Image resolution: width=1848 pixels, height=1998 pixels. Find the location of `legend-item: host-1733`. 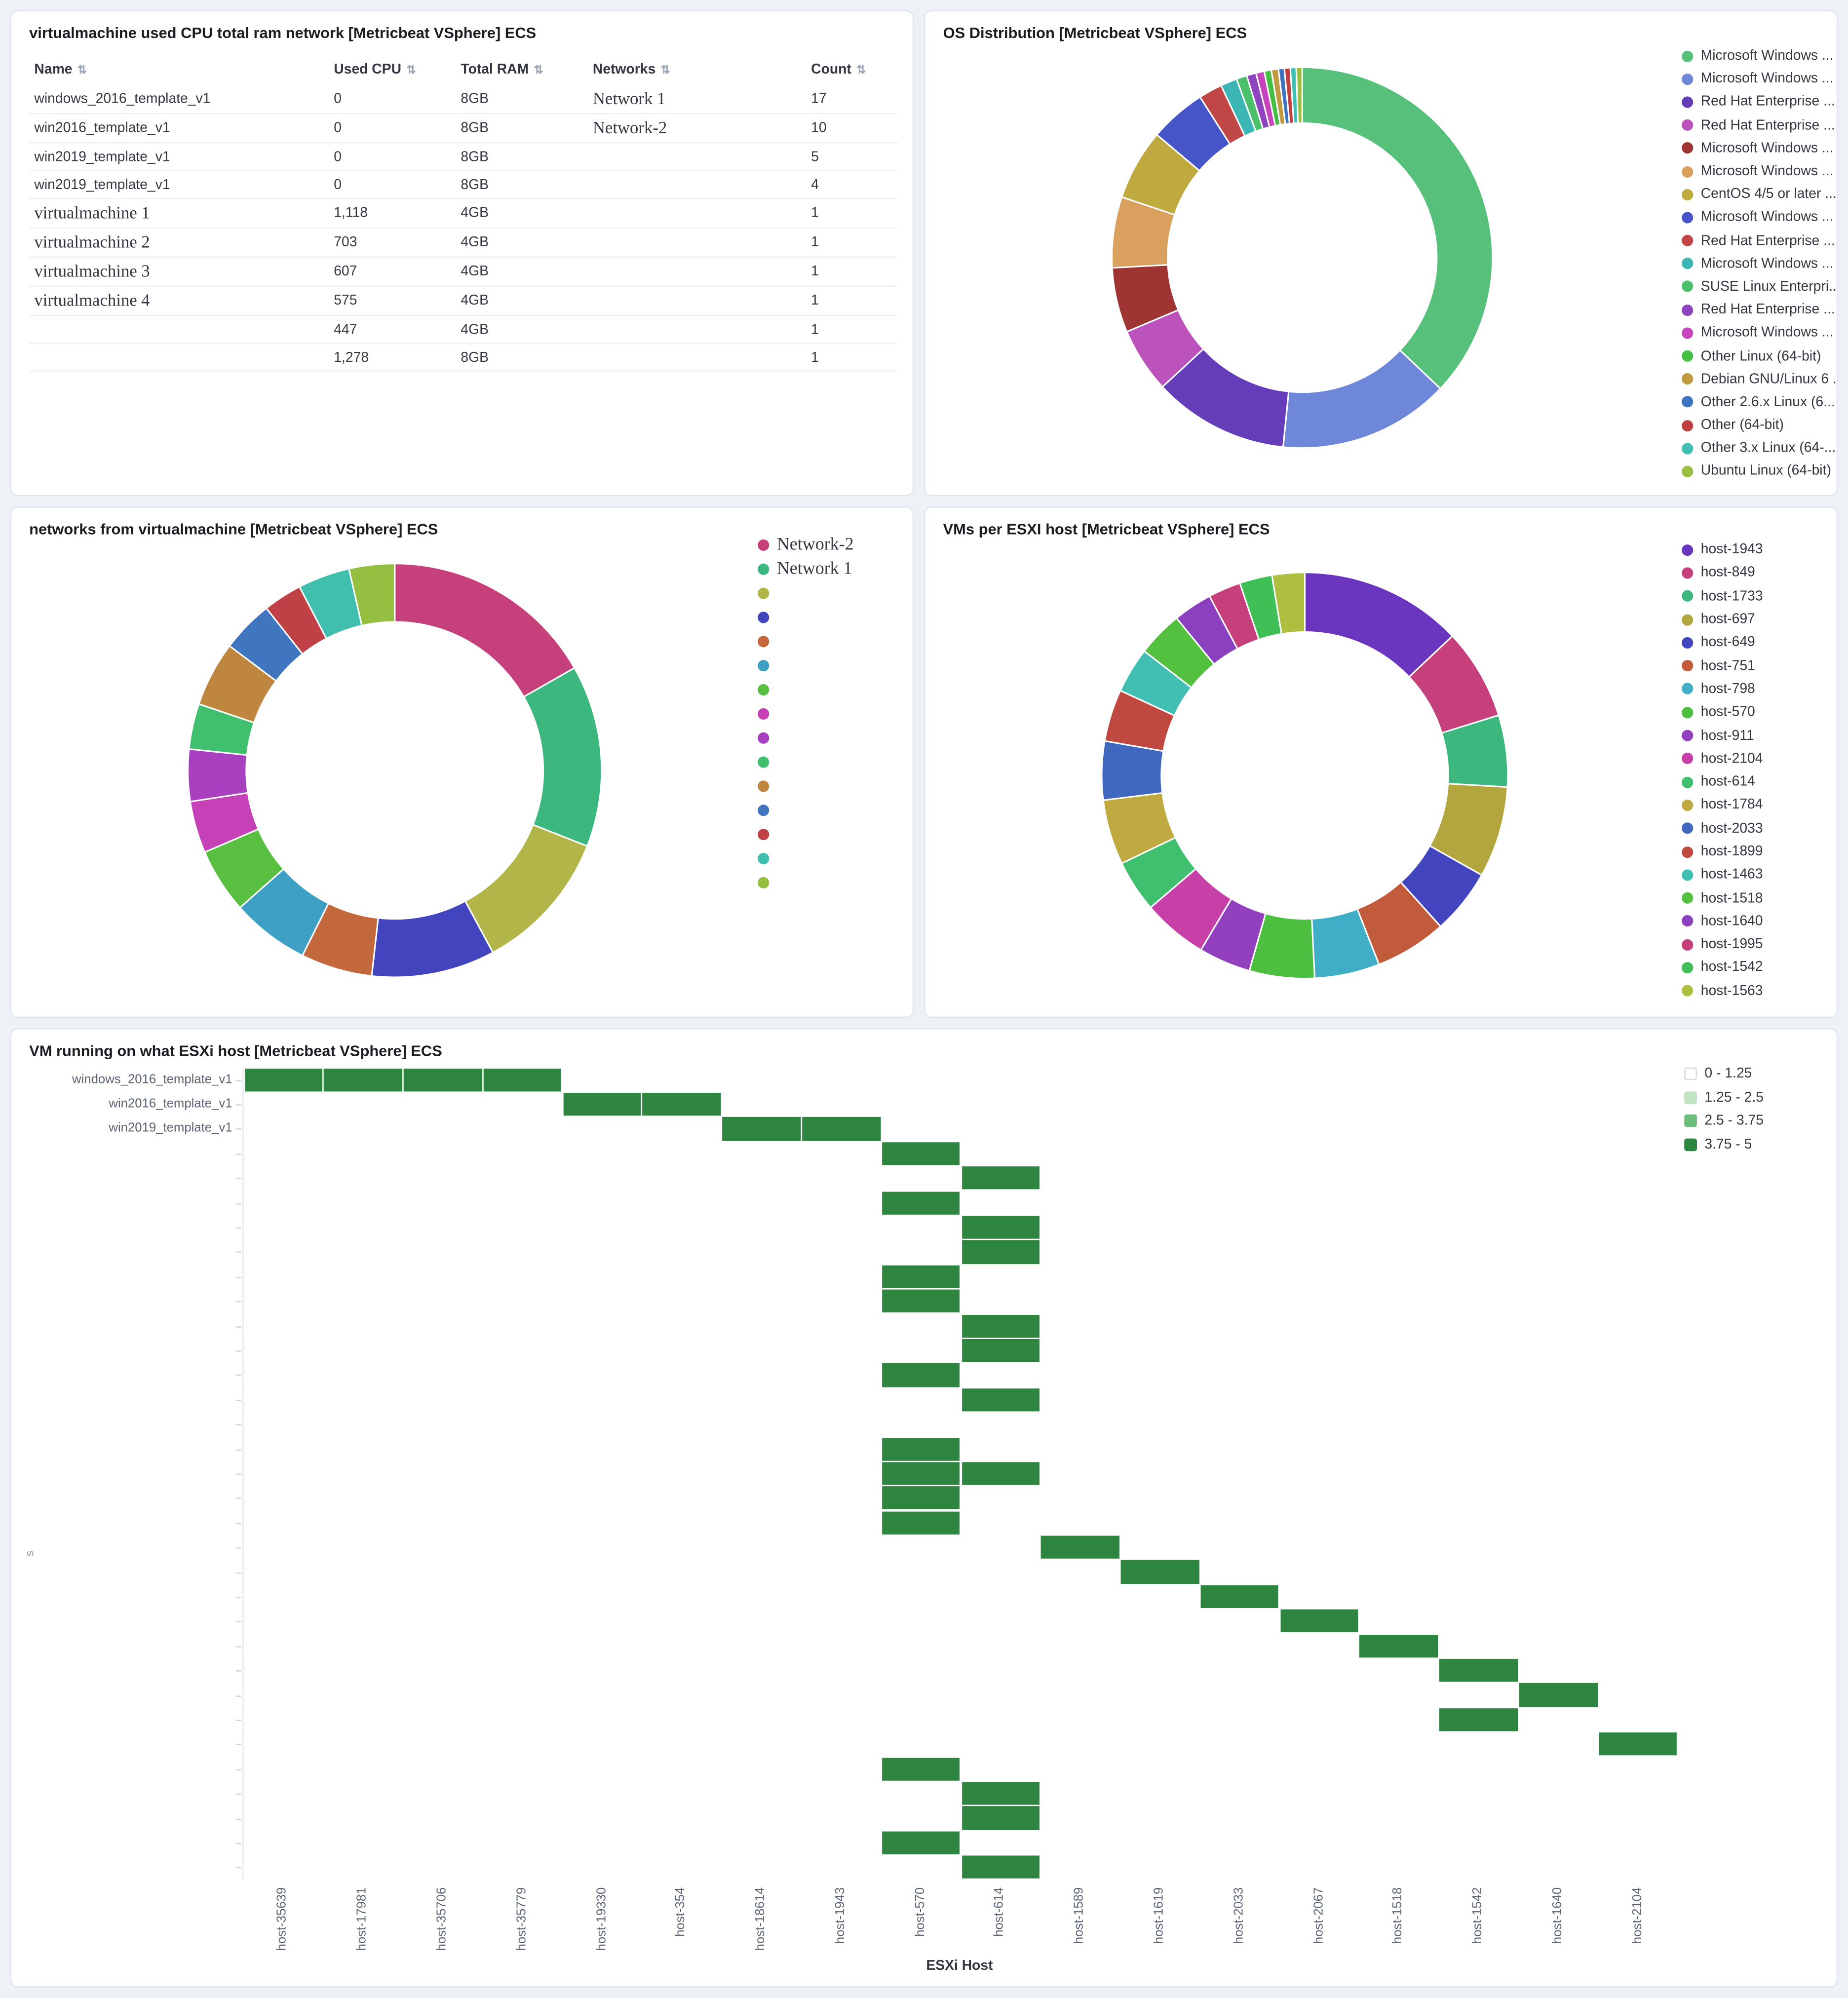

legend-item: host-1733 is located at coordinates (1722, 596).